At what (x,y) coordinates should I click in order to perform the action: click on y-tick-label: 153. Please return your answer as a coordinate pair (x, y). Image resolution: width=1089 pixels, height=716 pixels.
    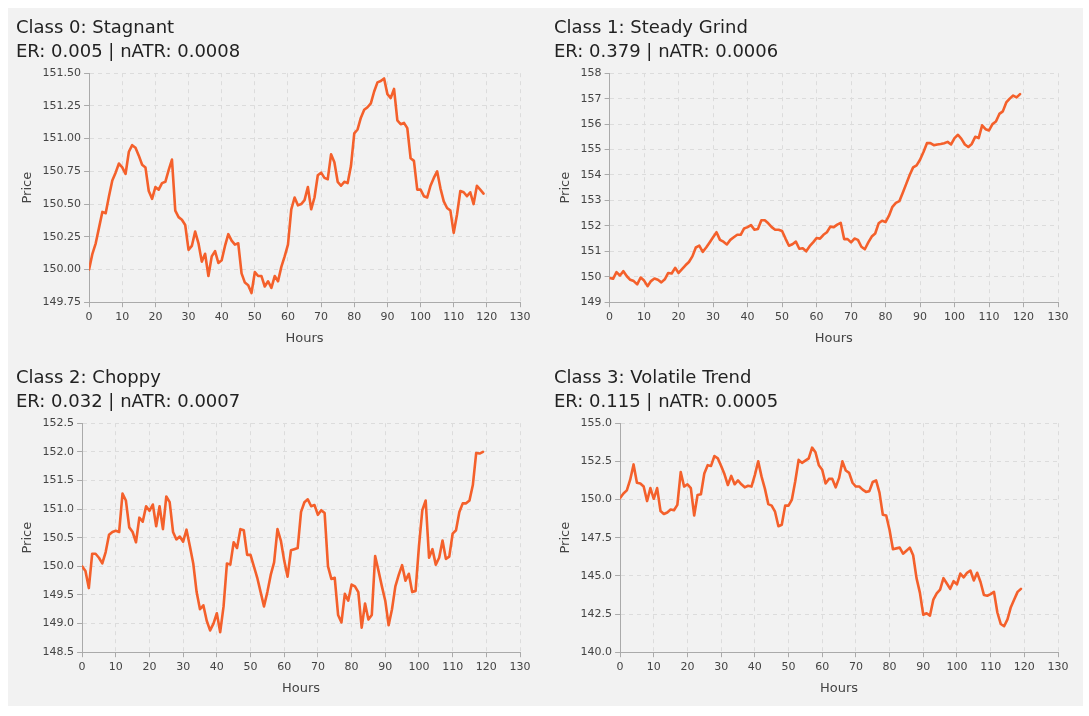
    Looking at the image, I should click on (591, 200).